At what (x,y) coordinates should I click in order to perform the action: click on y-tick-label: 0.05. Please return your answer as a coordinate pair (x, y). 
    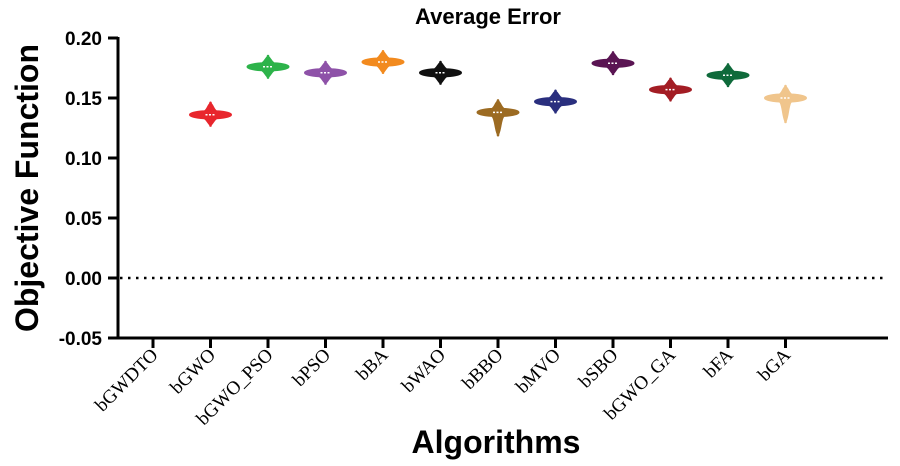
    Looking at the image, I should click on (83, 219).